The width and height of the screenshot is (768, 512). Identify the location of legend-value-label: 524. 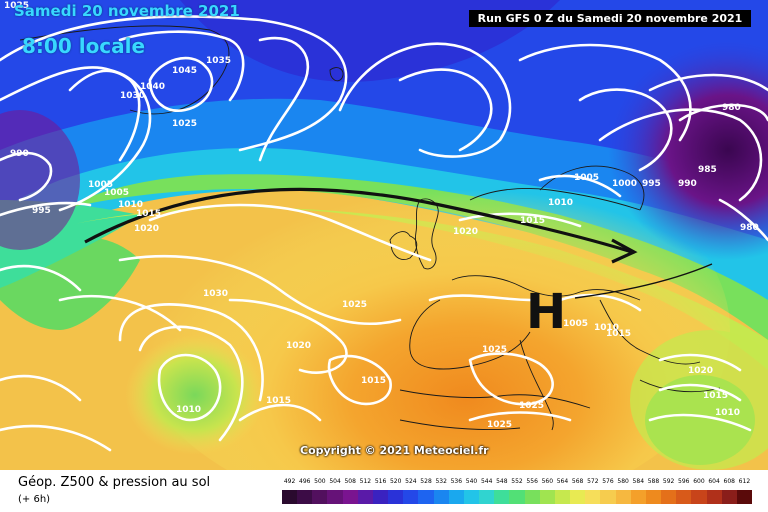
(411, 481).